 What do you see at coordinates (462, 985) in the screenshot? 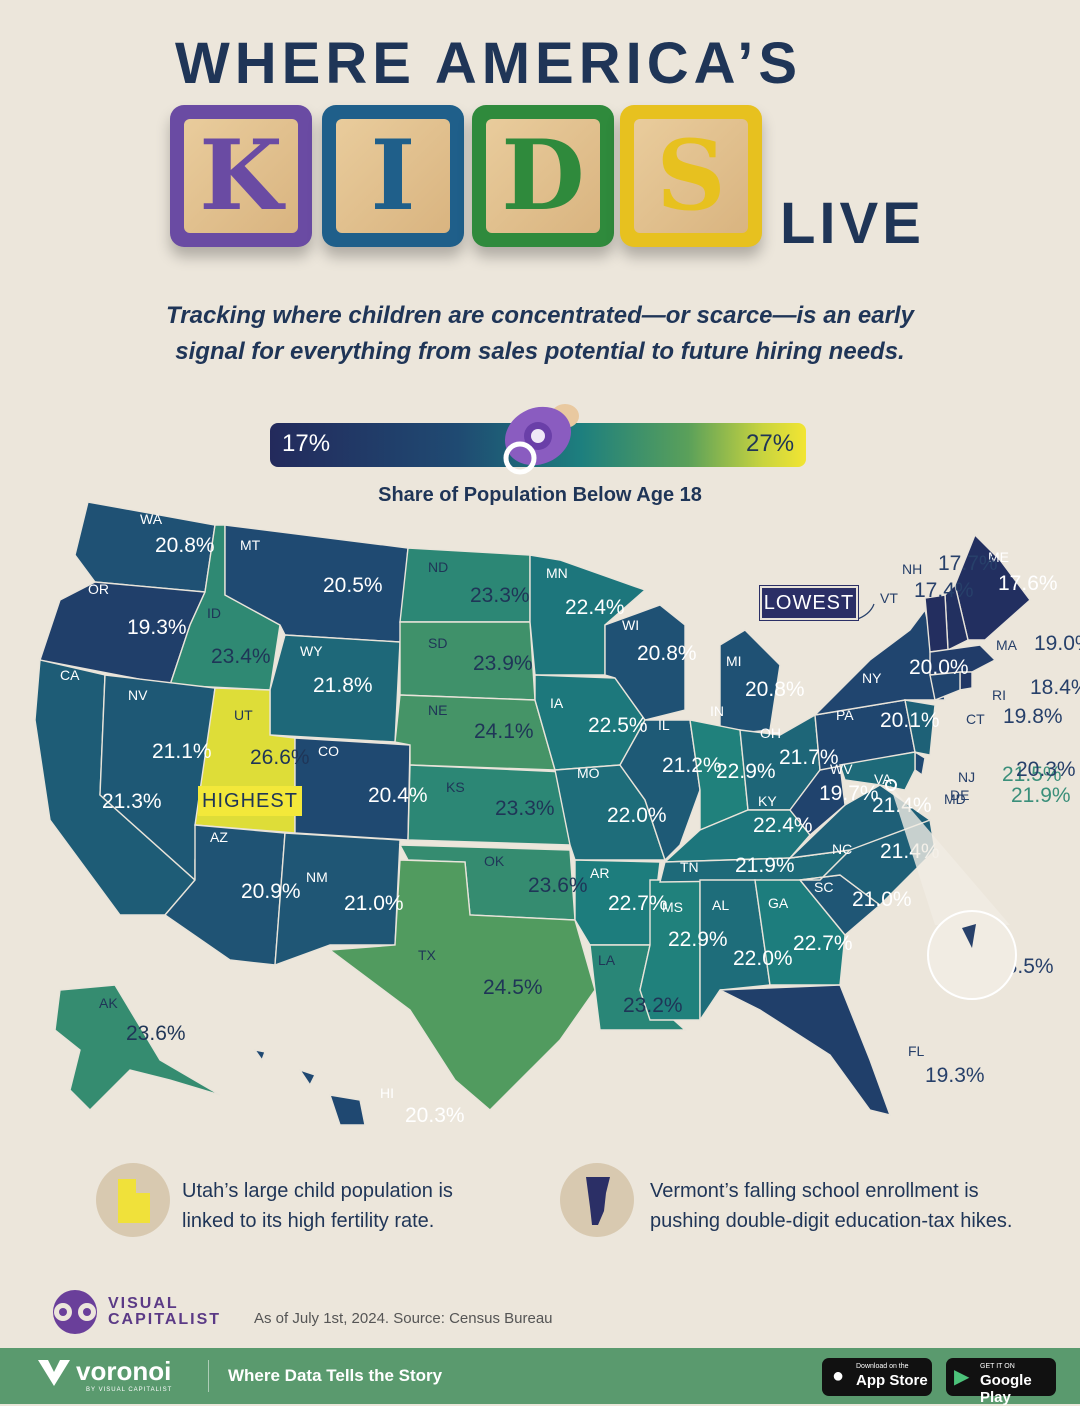
I see `state-tx` at bounding box center [462, 985].